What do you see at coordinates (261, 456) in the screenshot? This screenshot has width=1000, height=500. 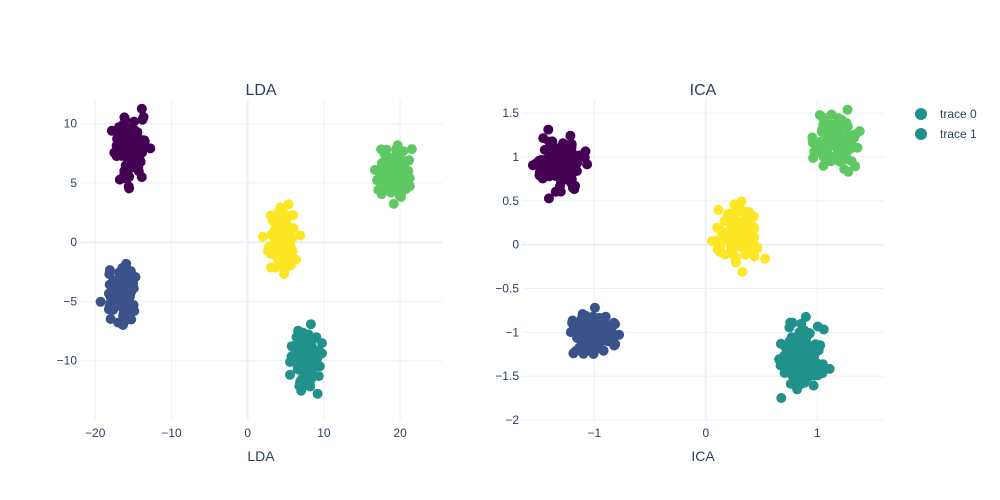 I see `lda-x-axis-title: LDA` at bounding box center [261, 456].